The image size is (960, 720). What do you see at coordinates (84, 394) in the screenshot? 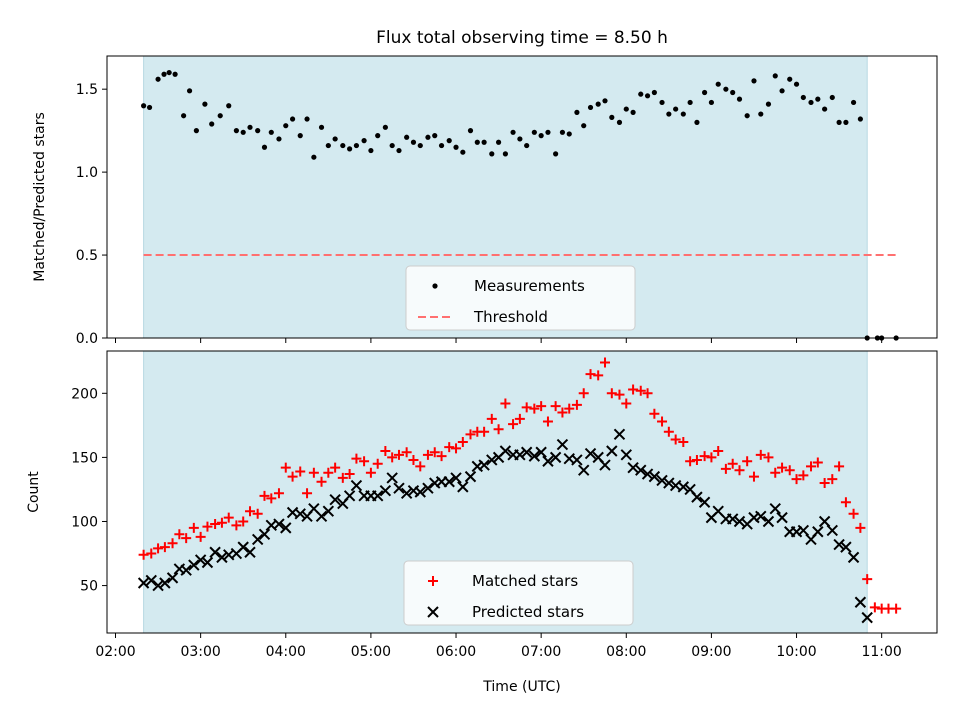
I see `bottom-y-tick-label: 200` at bounding box center [84, 394].